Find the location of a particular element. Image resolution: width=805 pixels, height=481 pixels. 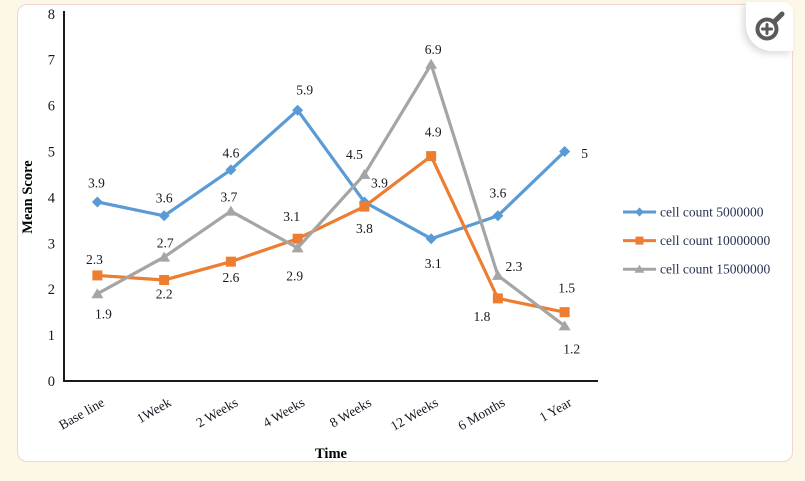

x-category-label: Base line is located at coordinates (81, 414).